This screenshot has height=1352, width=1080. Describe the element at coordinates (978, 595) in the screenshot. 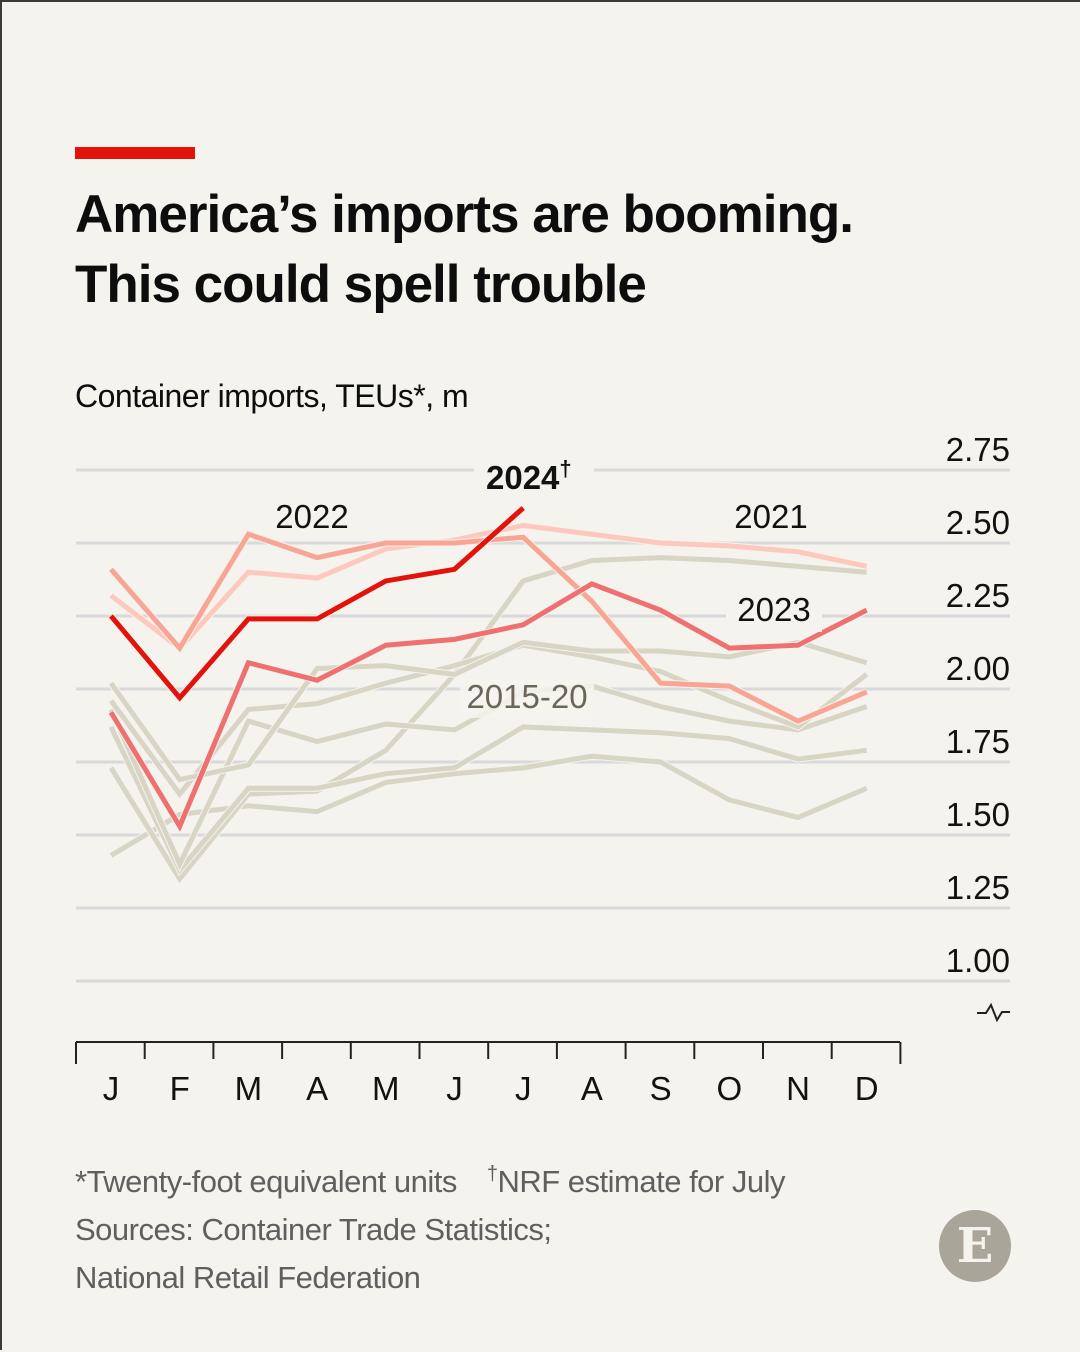

I see `y-tick-label: 2.25` at that location.